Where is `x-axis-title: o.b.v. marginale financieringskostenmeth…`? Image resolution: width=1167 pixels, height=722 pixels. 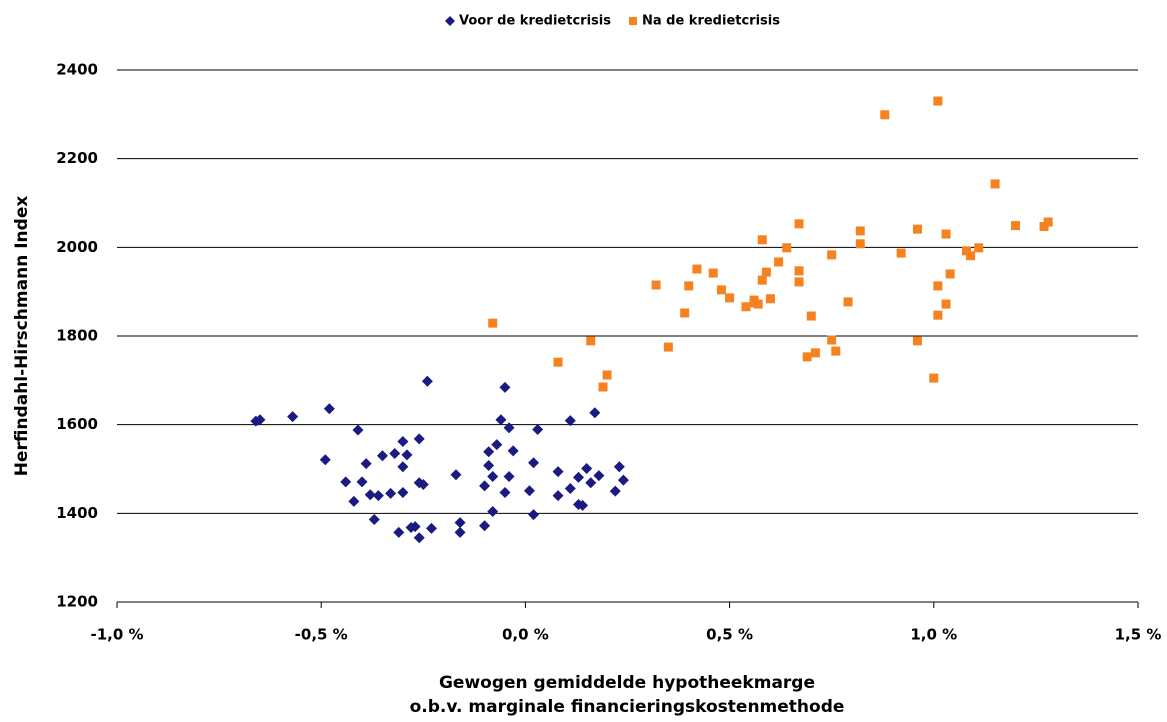 x-axis-title: o.b.v. marginale financieringskostenmeth… is located at coordinates (627, 707).